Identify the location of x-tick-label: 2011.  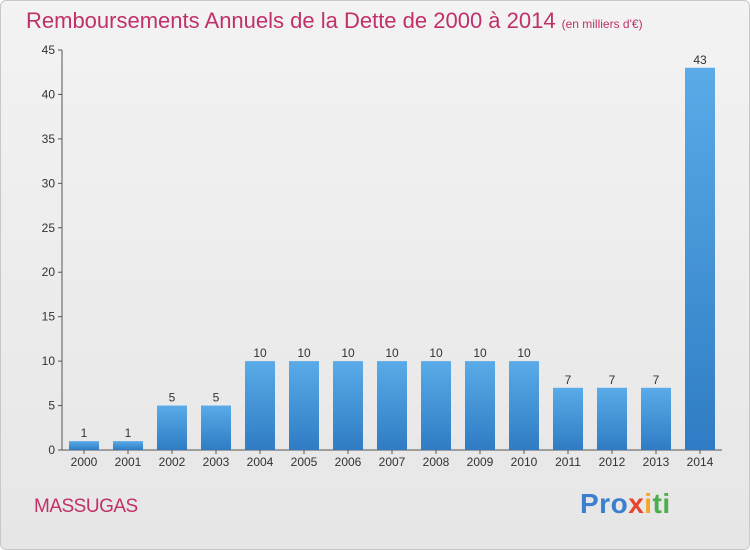
(568, 462).